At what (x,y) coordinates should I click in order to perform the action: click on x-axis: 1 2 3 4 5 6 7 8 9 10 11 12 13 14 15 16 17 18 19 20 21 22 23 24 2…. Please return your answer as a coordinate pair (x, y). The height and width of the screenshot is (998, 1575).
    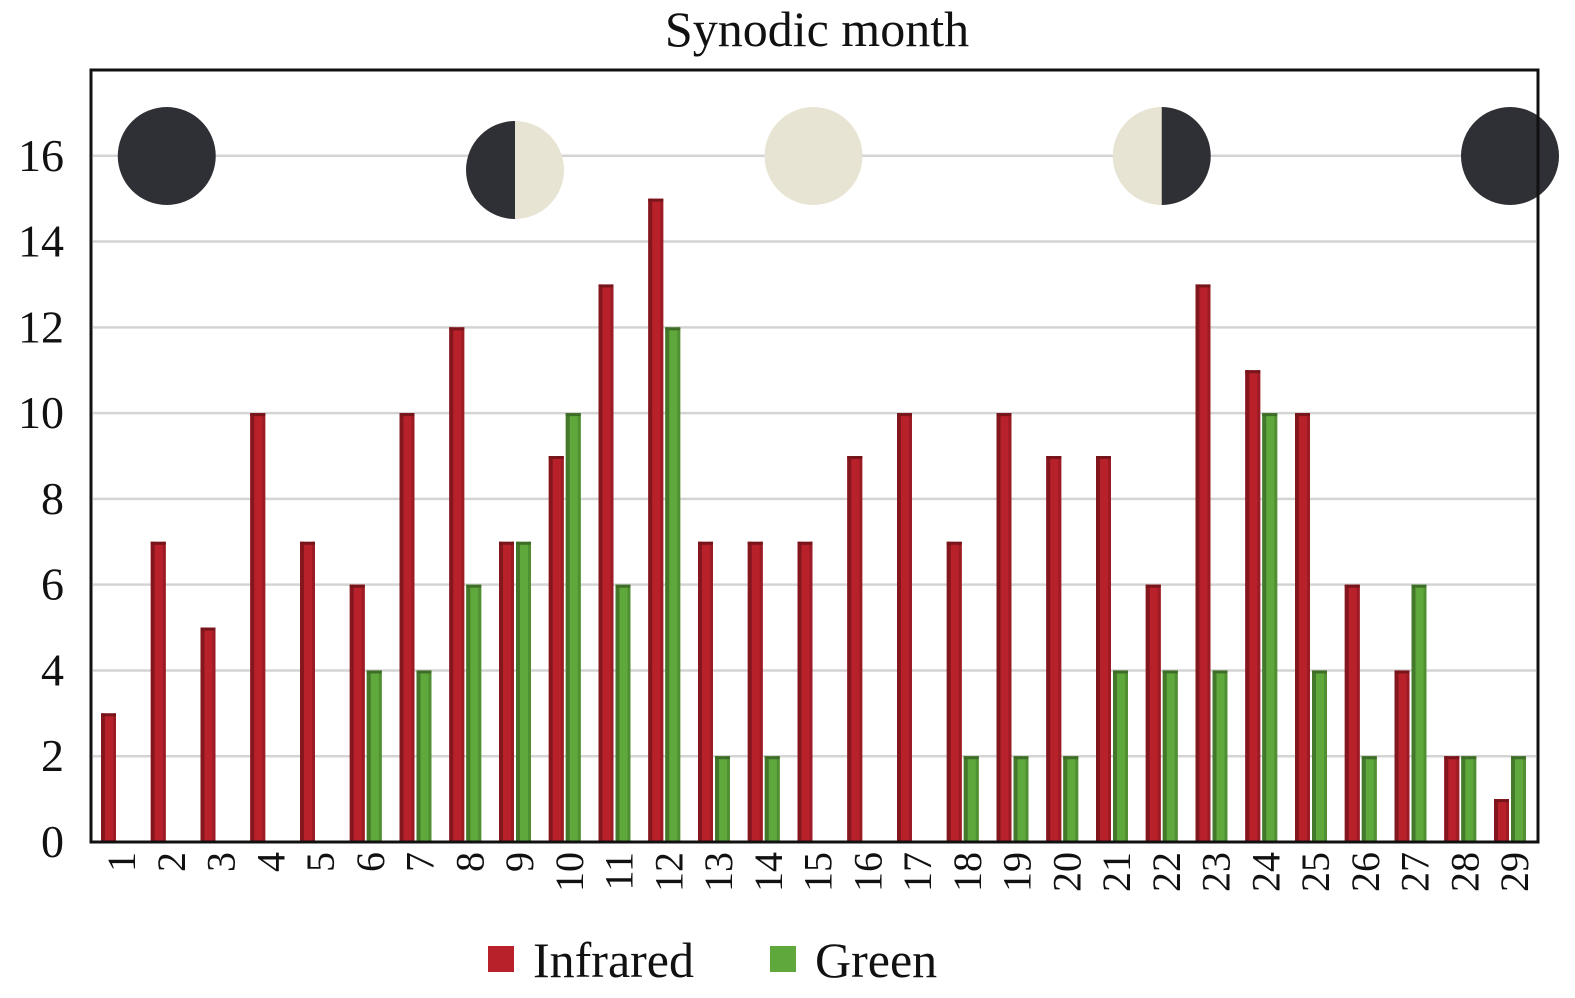
    Looking at the image, I should click on (818, 872).